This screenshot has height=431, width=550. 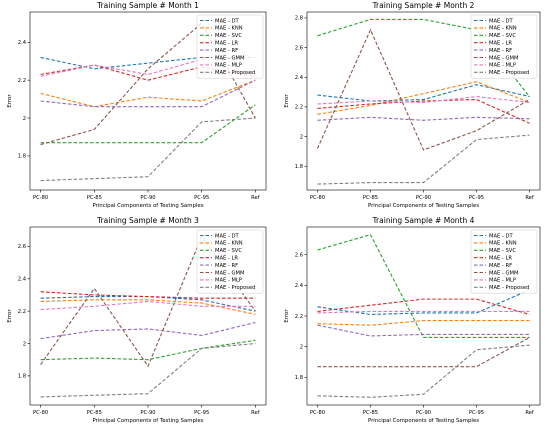 I want to click on series-line-mae-dt, so click(x=423, y=93).